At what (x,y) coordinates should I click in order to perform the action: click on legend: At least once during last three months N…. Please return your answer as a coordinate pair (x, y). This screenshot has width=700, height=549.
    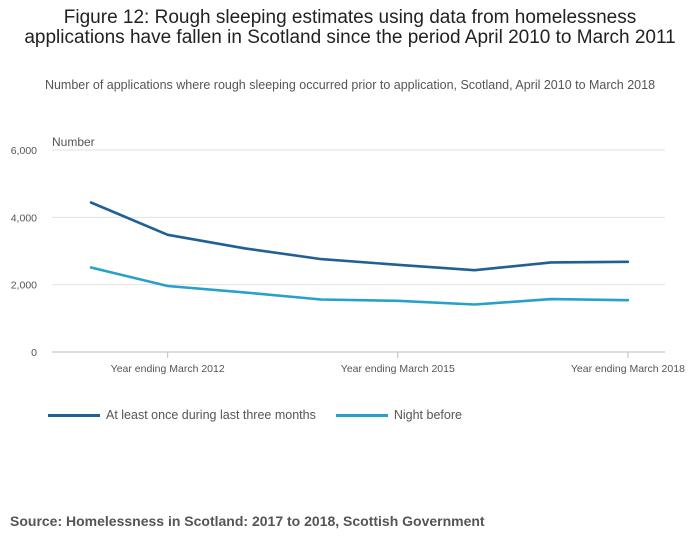
    Looking at the image, I should click on (265, 415).